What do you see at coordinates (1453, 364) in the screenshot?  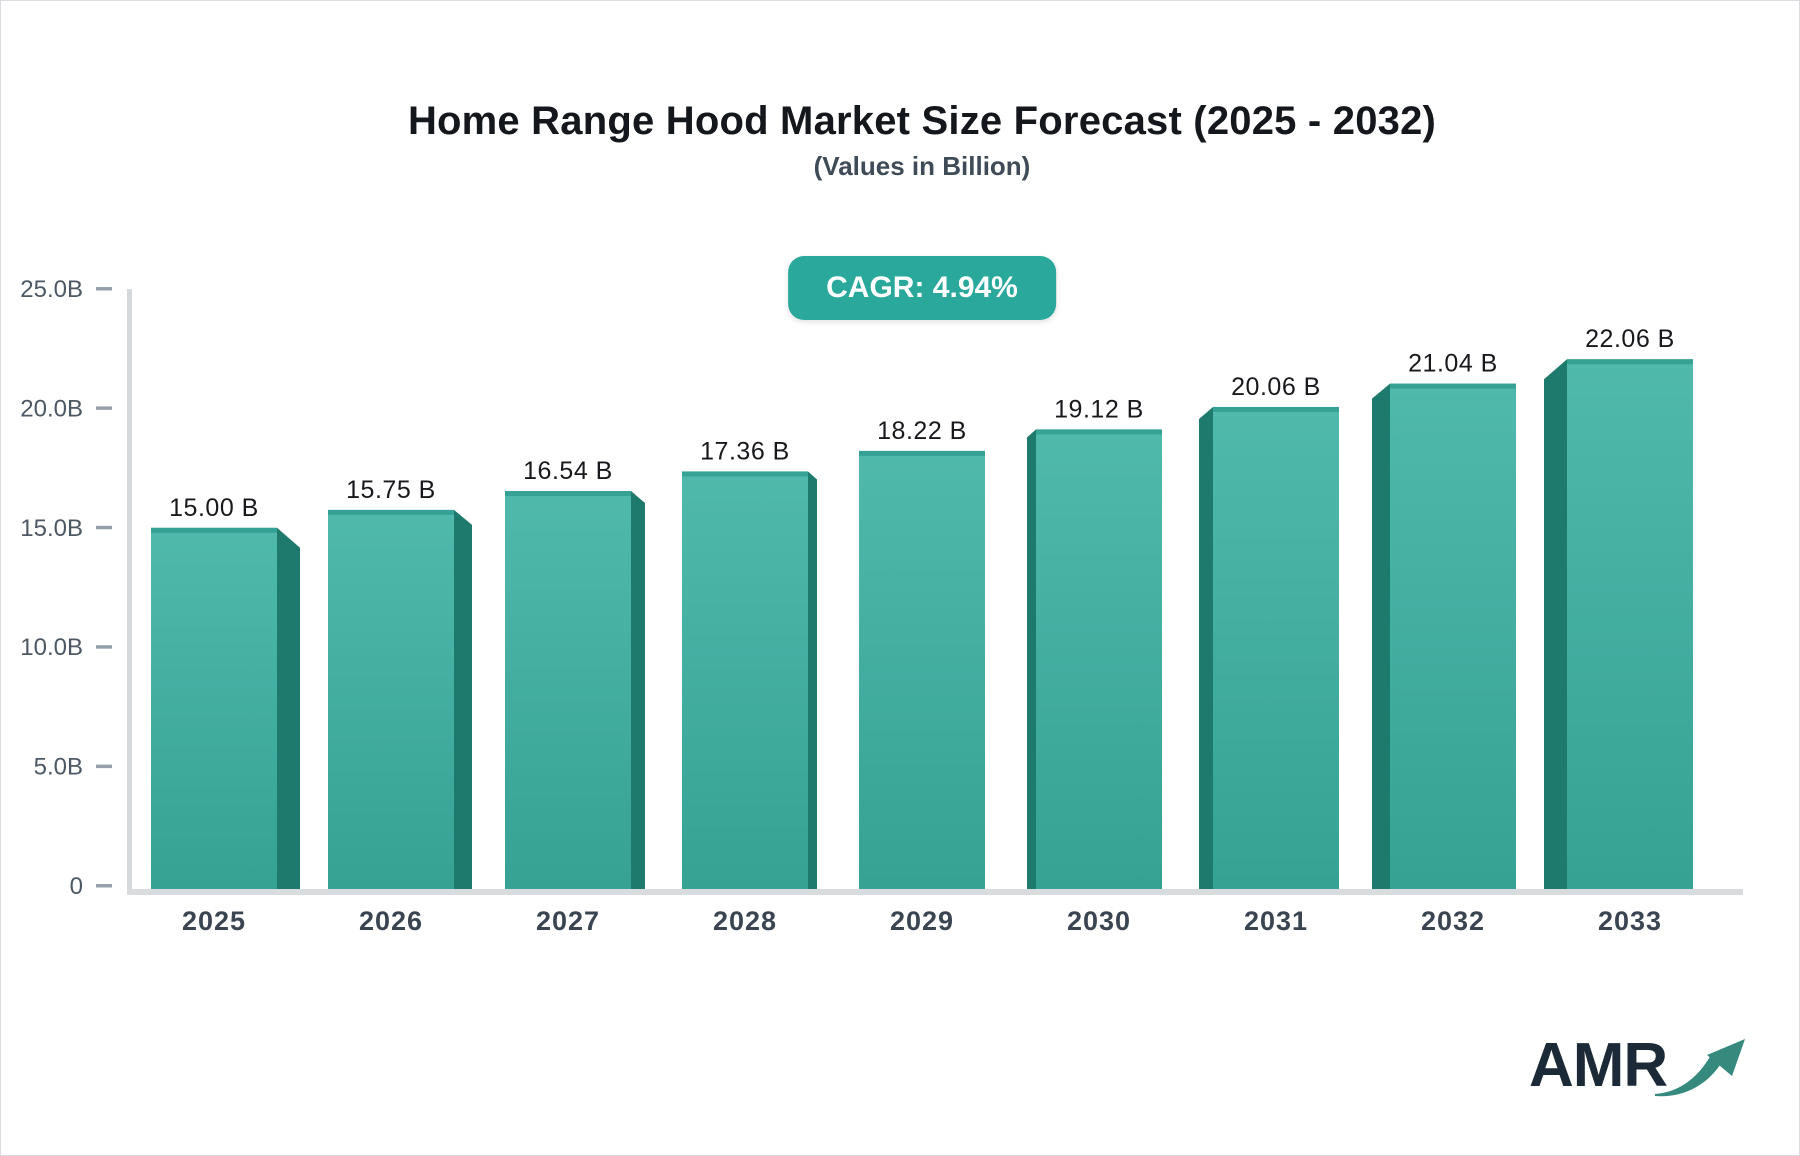 I see `bar-value-label: 21.04 B` at bounding box center [1453, 364].